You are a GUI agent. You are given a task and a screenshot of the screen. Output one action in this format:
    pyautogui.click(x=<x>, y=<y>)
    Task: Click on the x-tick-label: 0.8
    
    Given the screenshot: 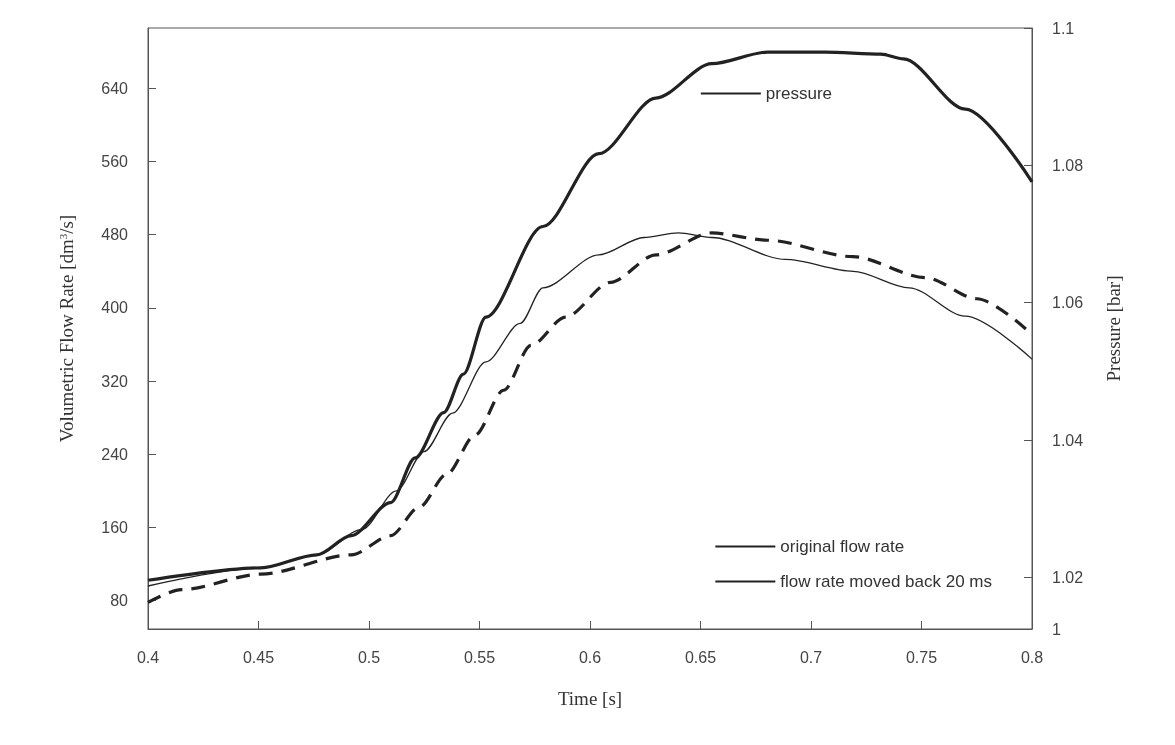 What is the action you would take?
    pyautogui.click(x=1032, y=657)
    